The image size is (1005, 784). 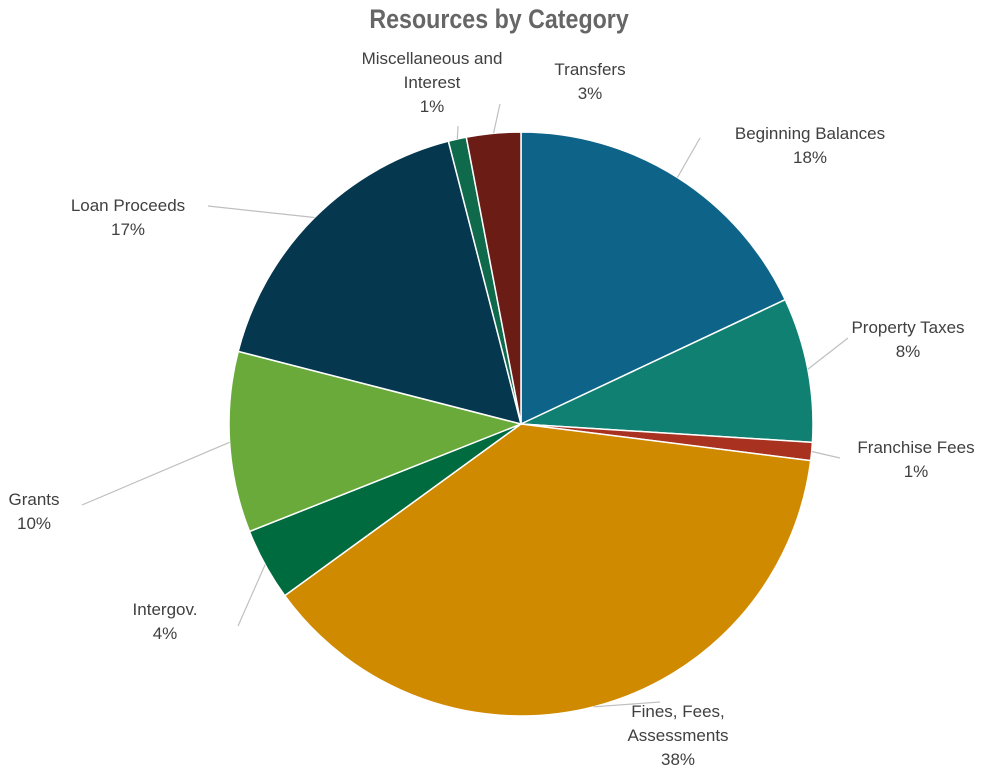 What do you see at coordinates (155, 473) in the screenshot?
I see `leader-line-grants` at bounding box center [155, 473].